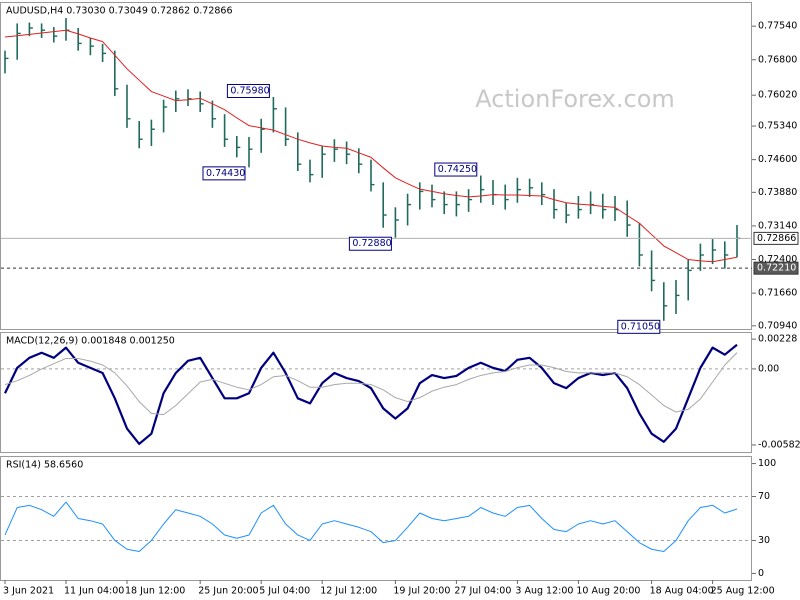  What do you see at coordinates (682, 591) in the screenshot?
I see `x-tick-label: 18 Aug 04:00` at bounding box center [682, 591].